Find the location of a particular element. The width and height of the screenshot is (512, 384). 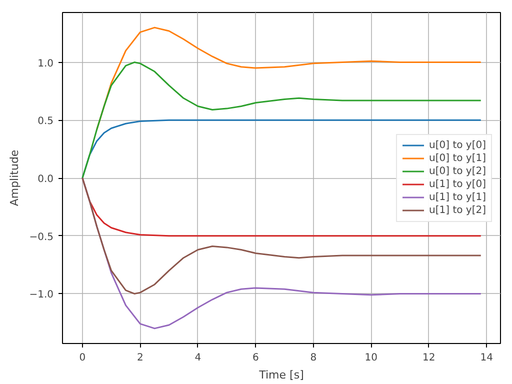

legend-label: u[1] to y[2] is located at coordinates (457, 210).